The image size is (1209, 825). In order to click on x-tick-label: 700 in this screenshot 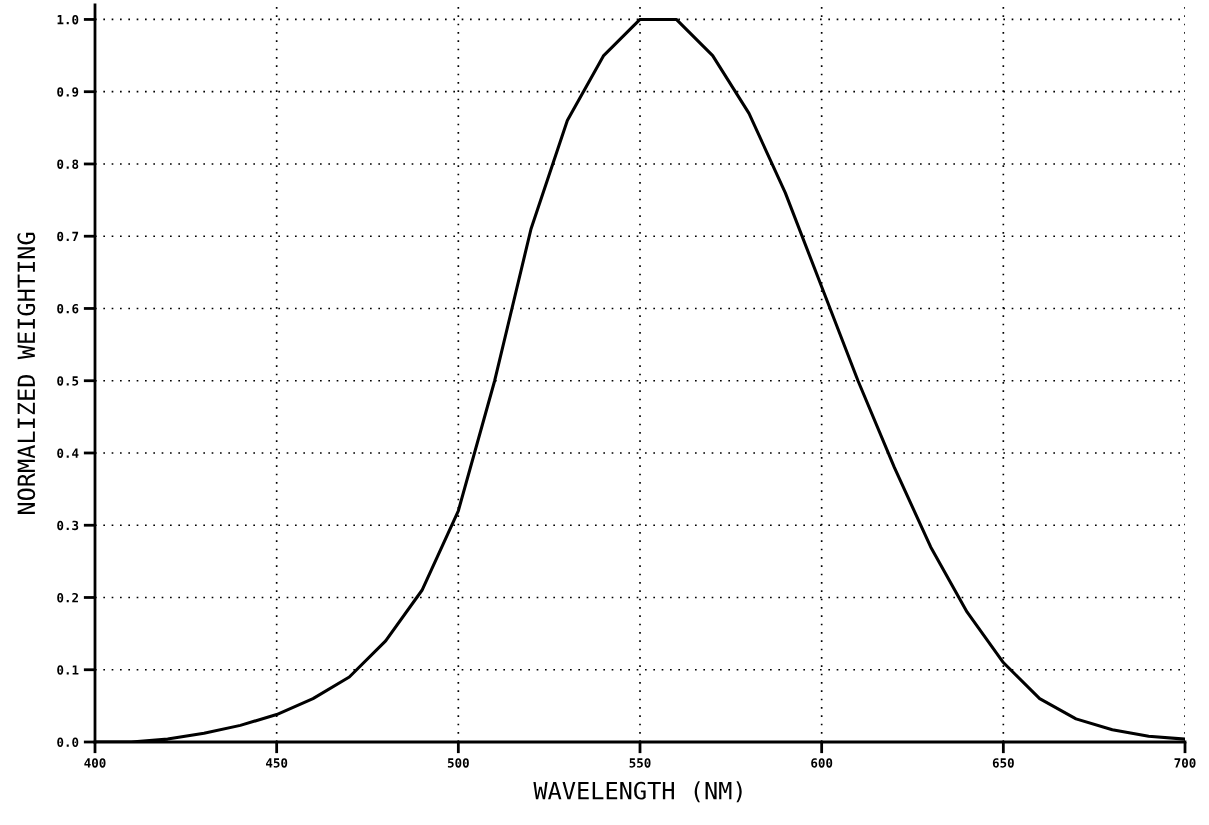, I will do `click(1185, 763)`.